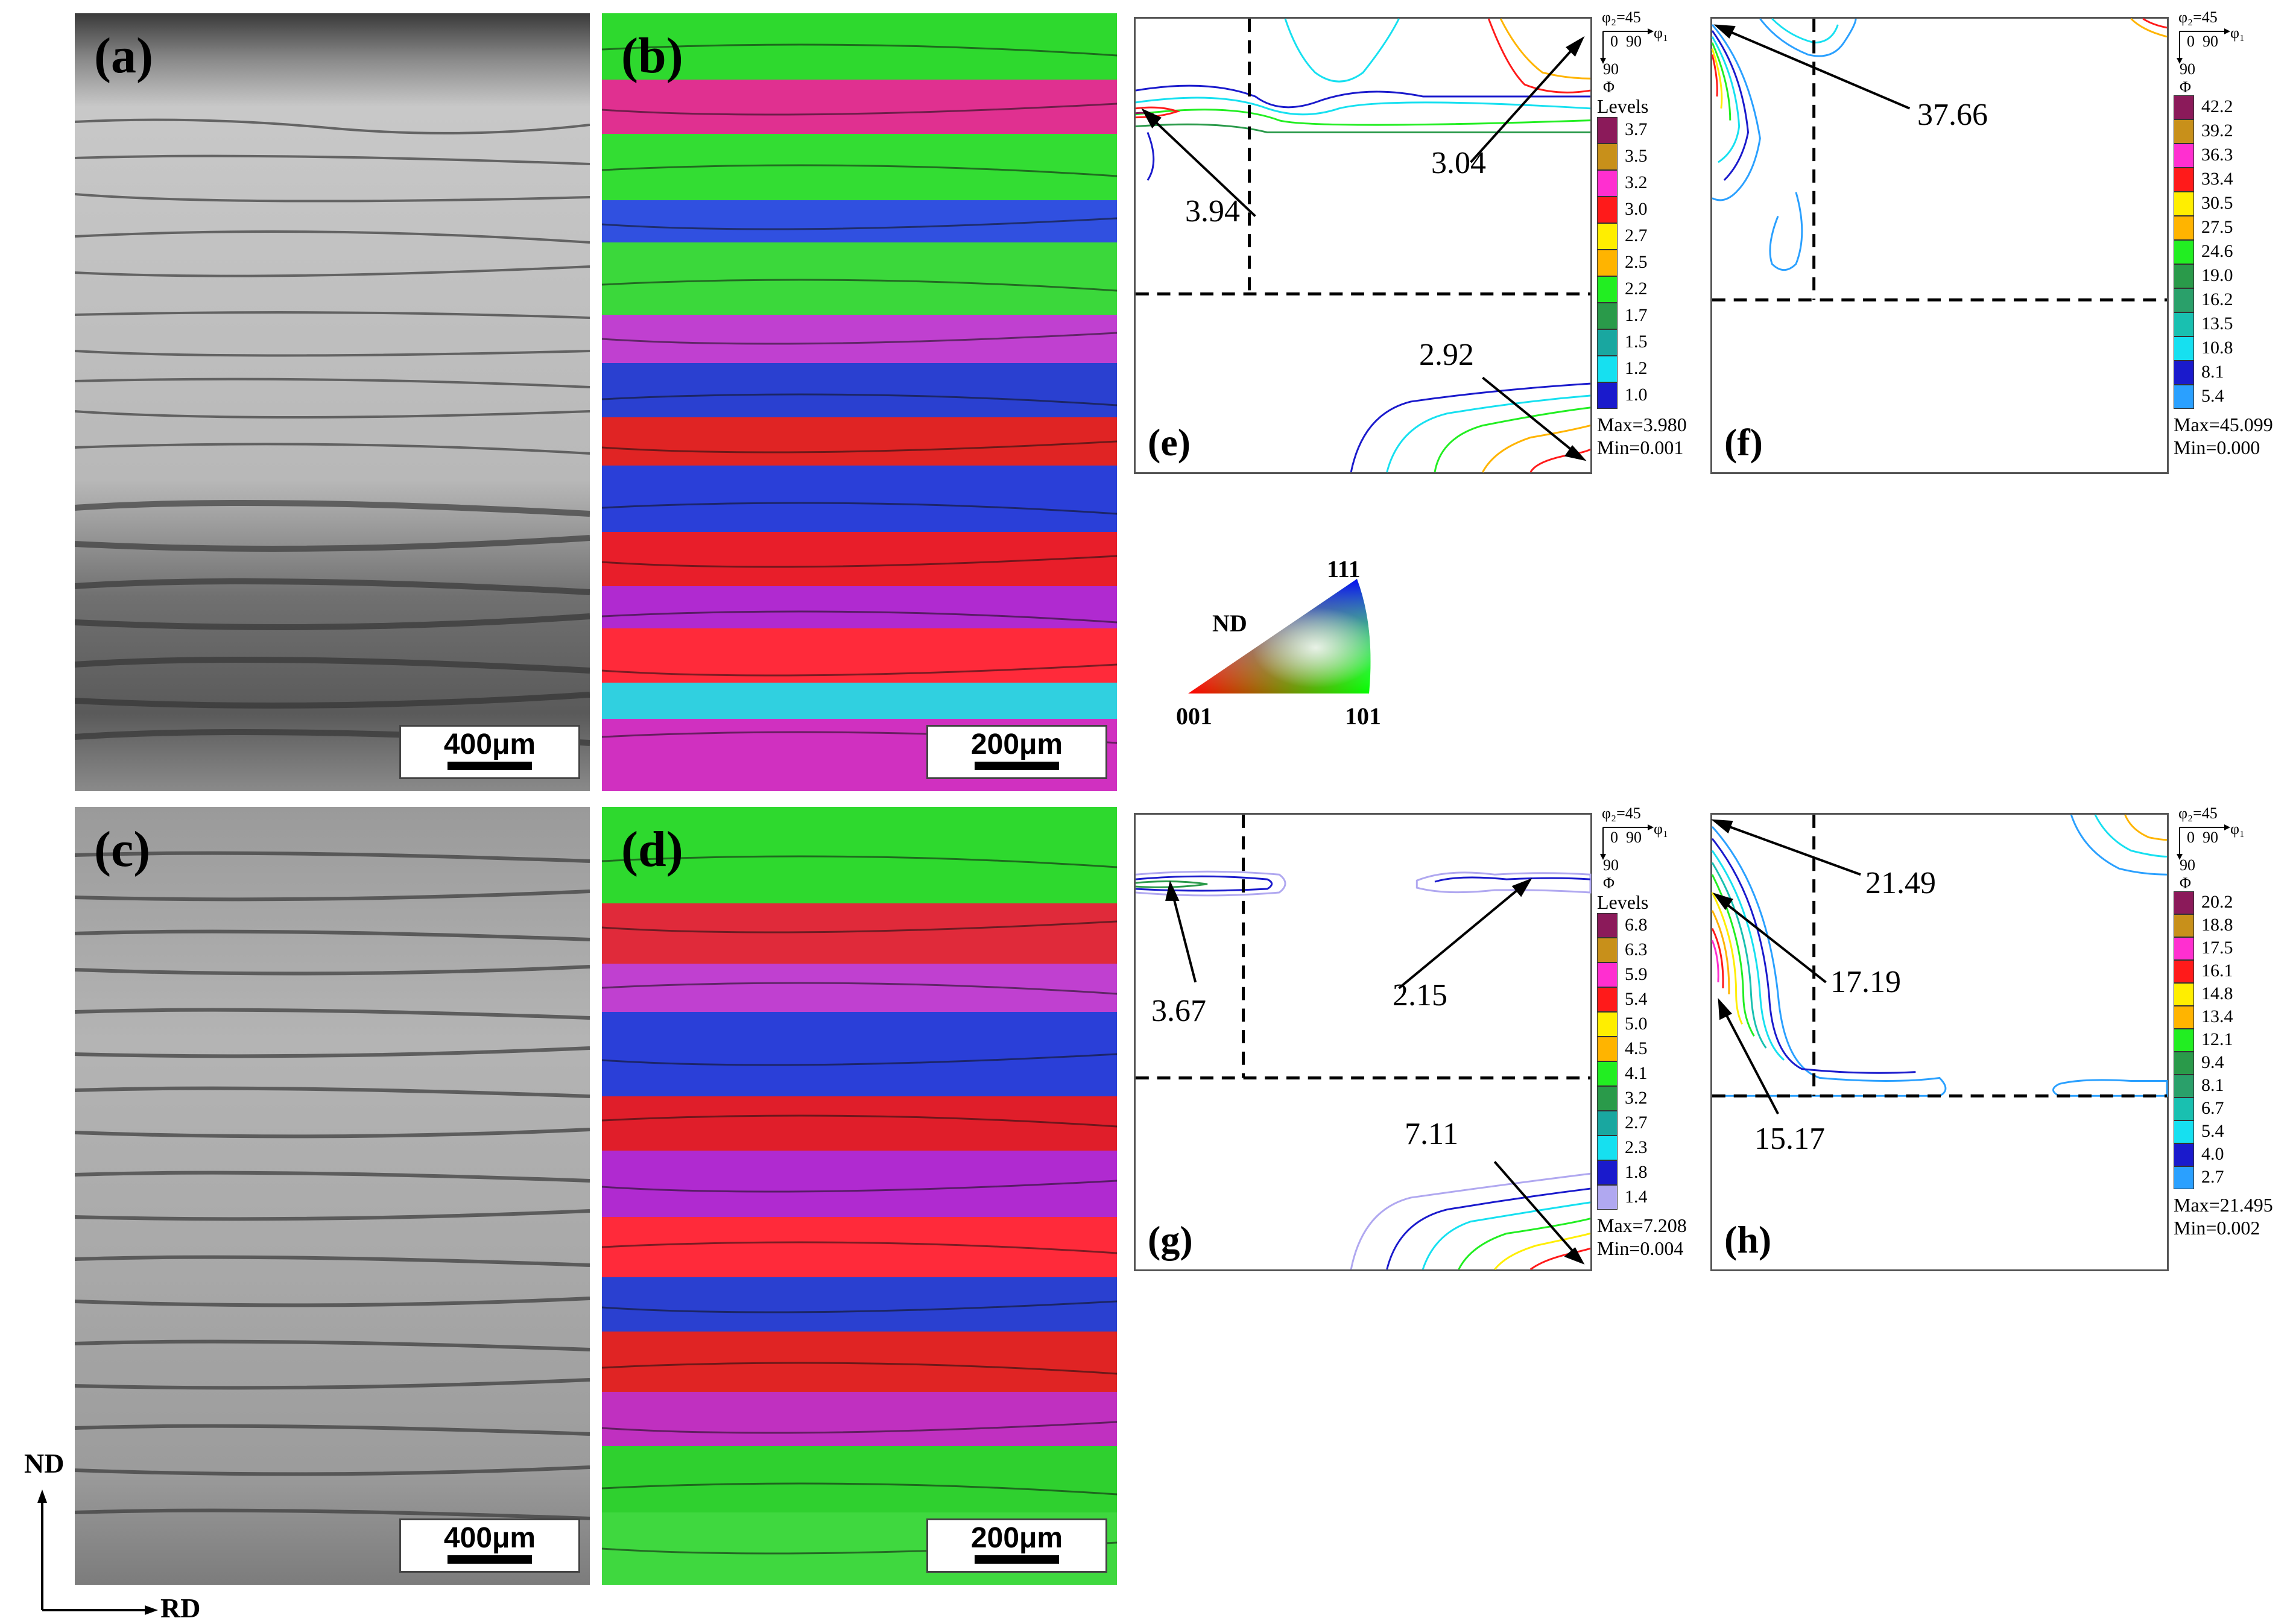 This screenshot has height=1624, width=2296. What do you see at coordinates (44, 1463) in the screenshot?
I see `nd-axis-label: ND` at bounding box center [44, 1463].